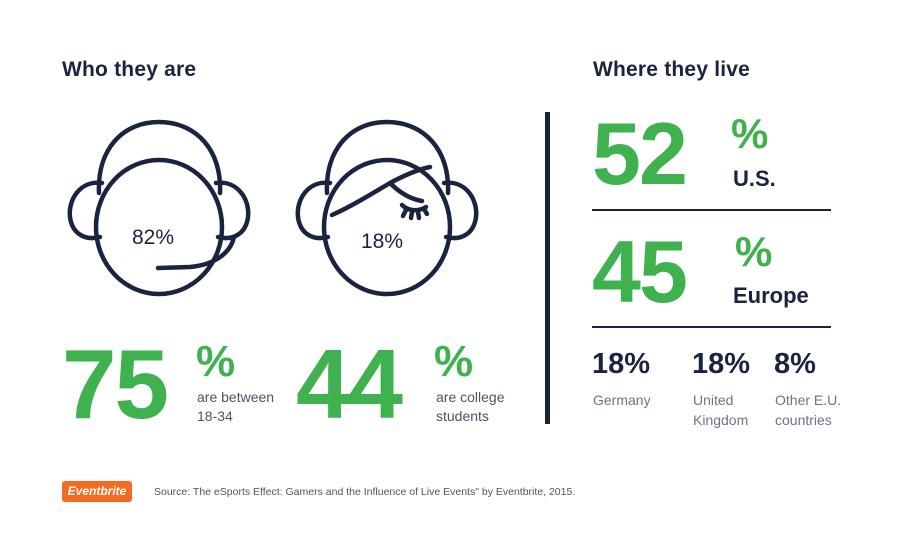  Describe the element at coordinates (470, 397) in the screenshot. I see `college-stat-label-line1: are college` at that location.